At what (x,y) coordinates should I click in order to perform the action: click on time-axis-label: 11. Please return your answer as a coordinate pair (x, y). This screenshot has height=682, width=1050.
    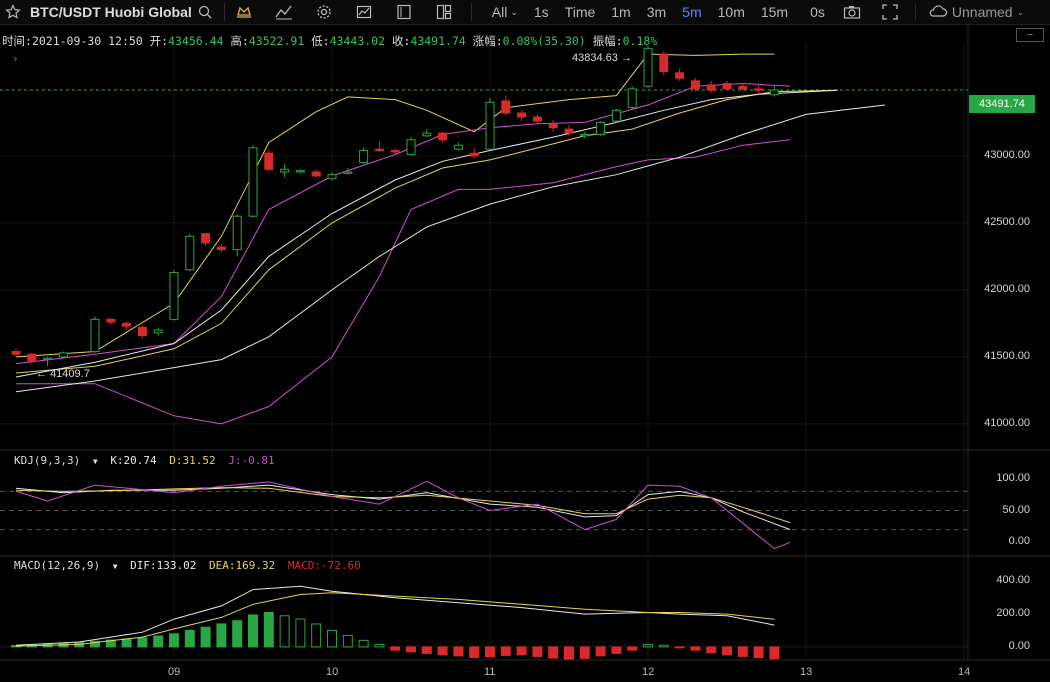
    Looking at the image, I should click on (490, 672).